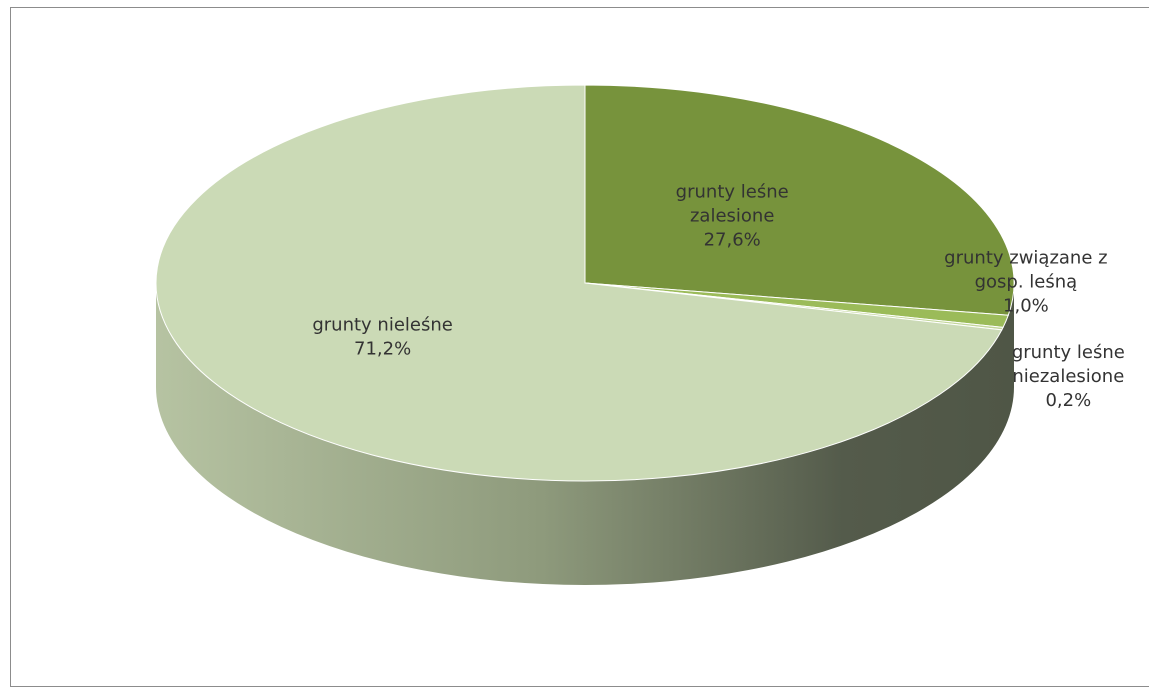 The image size is (1149, 687). I want to click on slice-name-label: grunty związane z, so click(1025, 257).